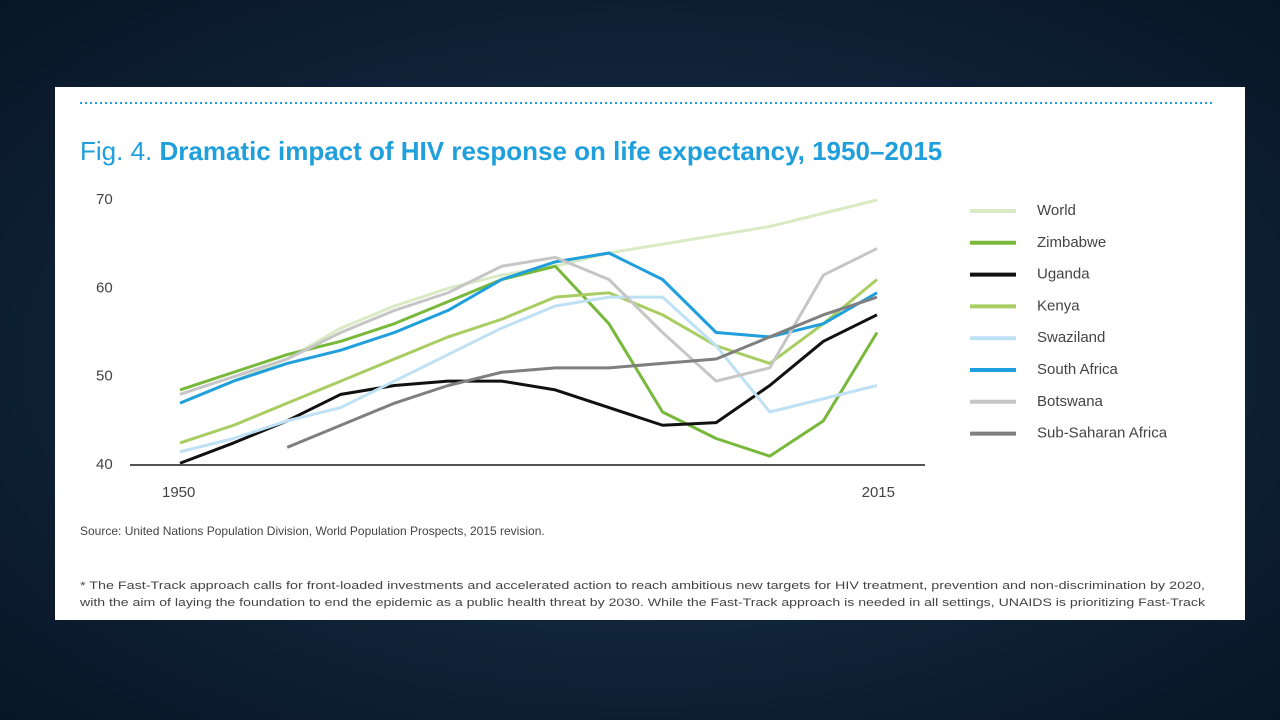 The image size is (1280, 720). I want to click on legend-label: Kenya, so click(1058, 305).